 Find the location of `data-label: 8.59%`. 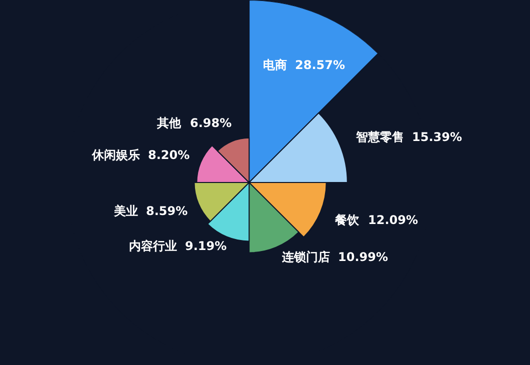

data-label: 8.59% is located at coordinates (167, 211).